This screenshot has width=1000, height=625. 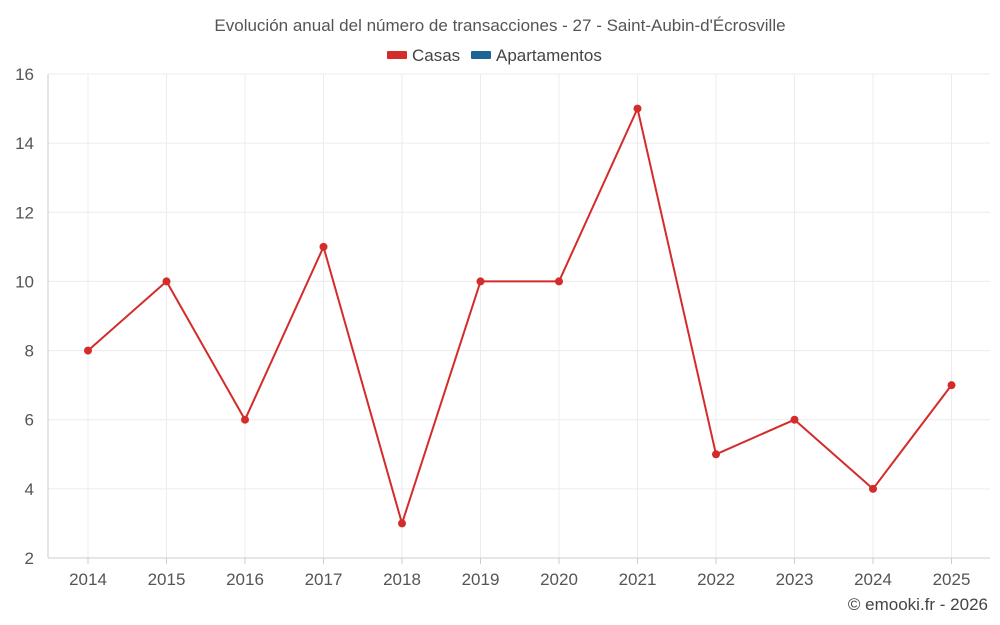 What do you see at coordinates (167, 579) in the screenshot?
I see `x-tick-label: 2015` at bounding box center [167, 579].